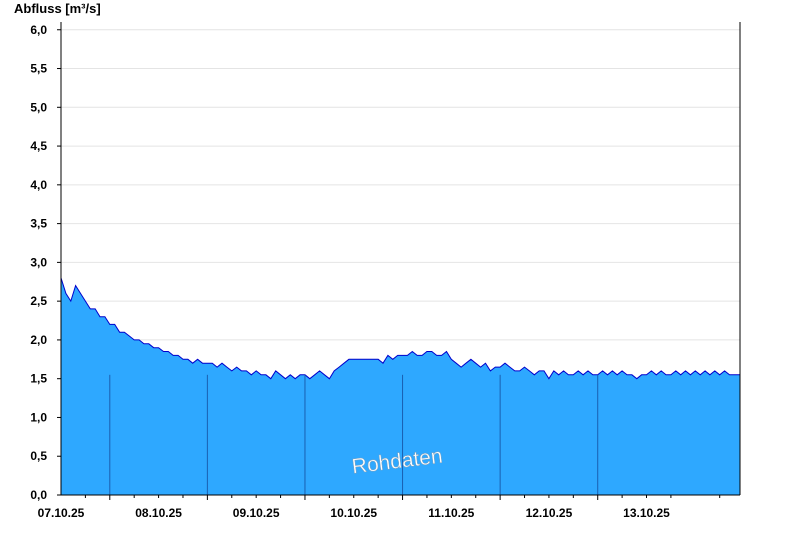 The image size is (800, 550). I want to click on x-tick-label: 10.10.25, so click(353, 513).